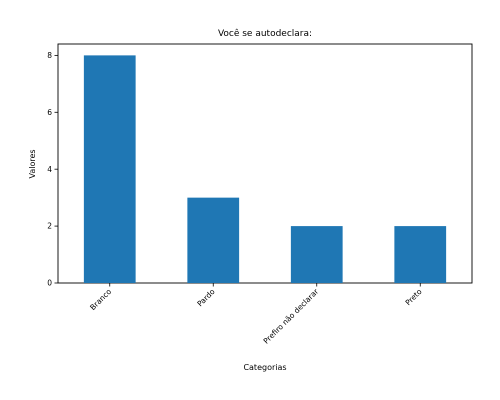 The width and height of the screenshot is (500, 400). Describe the element at coordinates (256, 314) in the screenshot. I see `x-axis: Branco Pardo Prefiro não declarar Preto` at that location.